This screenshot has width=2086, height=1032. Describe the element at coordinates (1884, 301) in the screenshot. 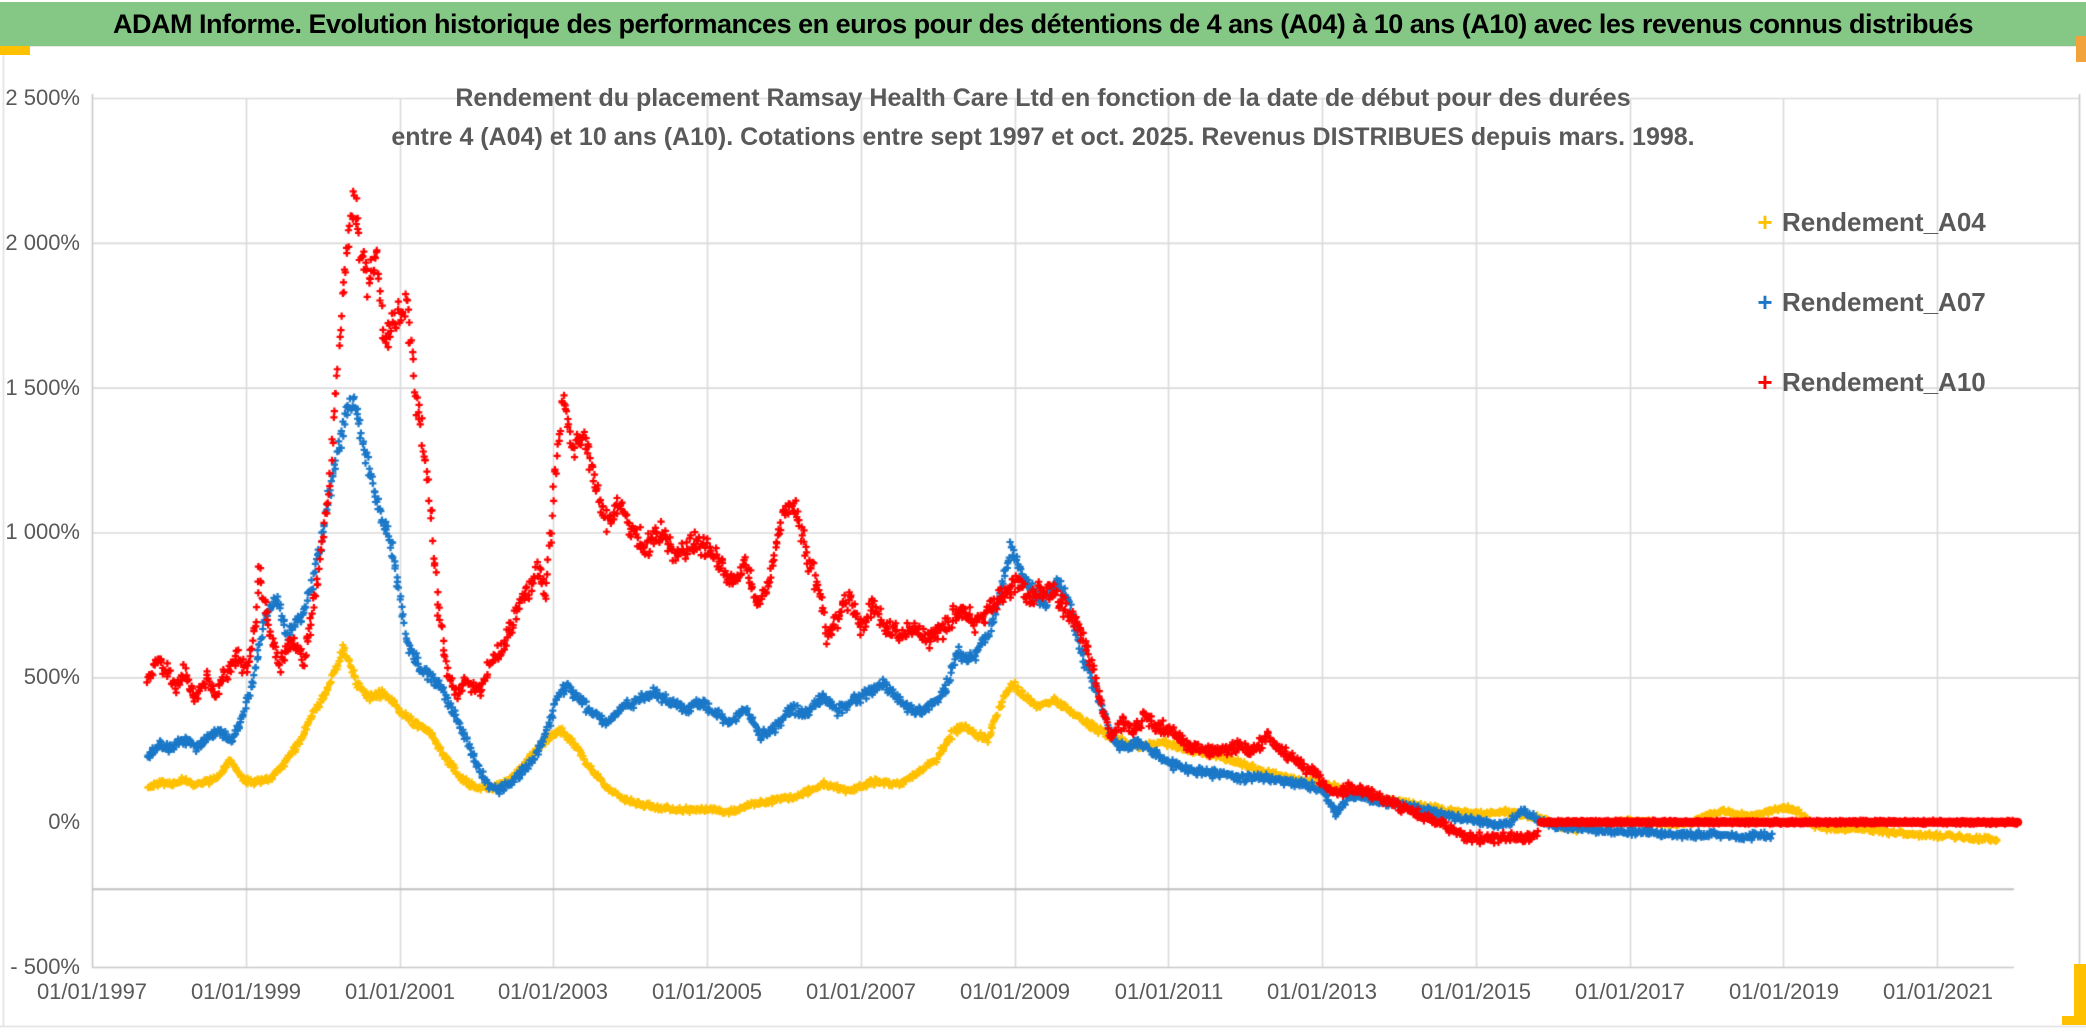

I see `legend-label: Rendement_A07` at that location.